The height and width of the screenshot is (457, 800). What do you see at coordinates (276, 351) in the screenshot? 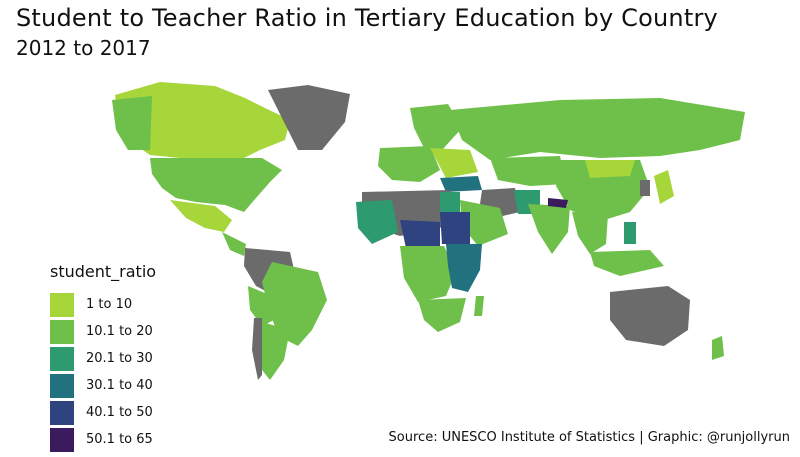
I see `region-argentina` at bounding box center [276, 351].